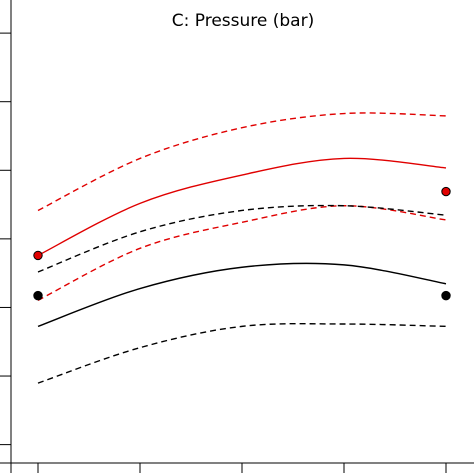  I want to click on chart-title: C: Pressure (bar), so click(243, 21).